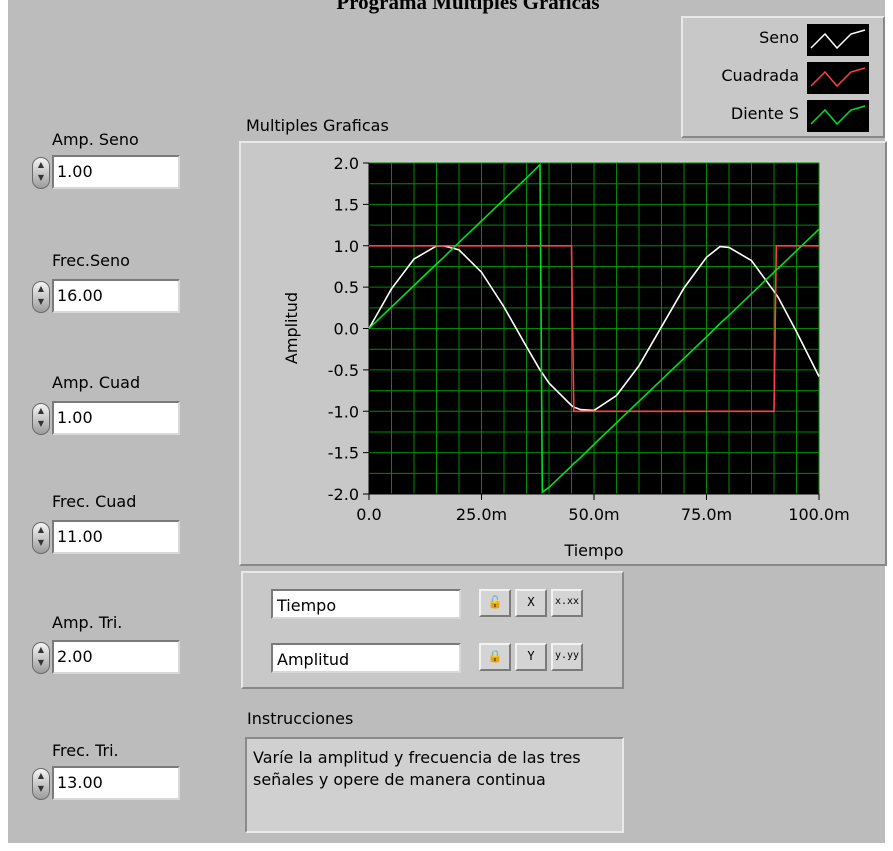 The height and width of the screenshot is (851, 893). Describe the element at coordinates (432, 630) in the screenshot. I see `scale-legend: Tiempo 🔓 X x.xx Amplitud 🔒 Y y.yy` at that location.